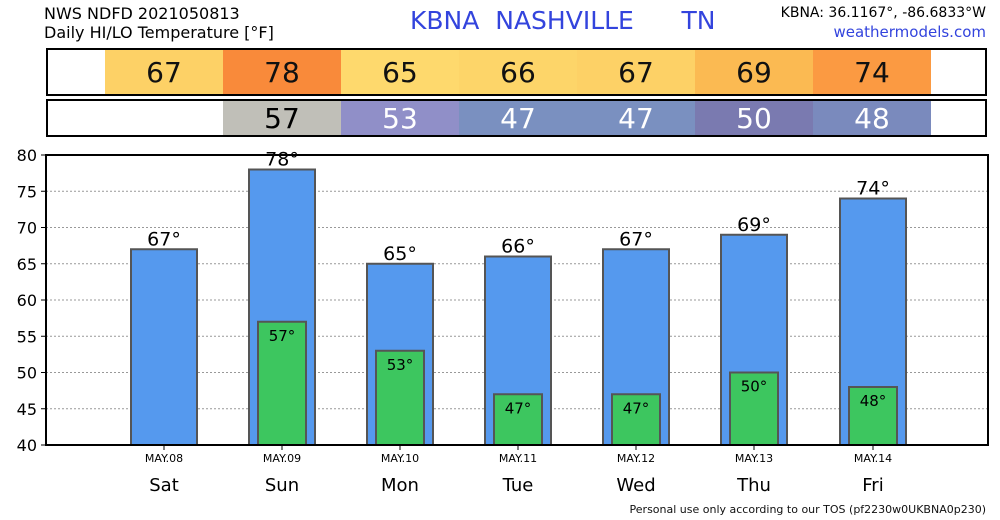 Image resolution: width=1000 pixels, height=520 pixels. What do you see at coordinates (282, 336) in the screenshot?
I see `lo-value-label: 57°` at bounding box center [282, 336].